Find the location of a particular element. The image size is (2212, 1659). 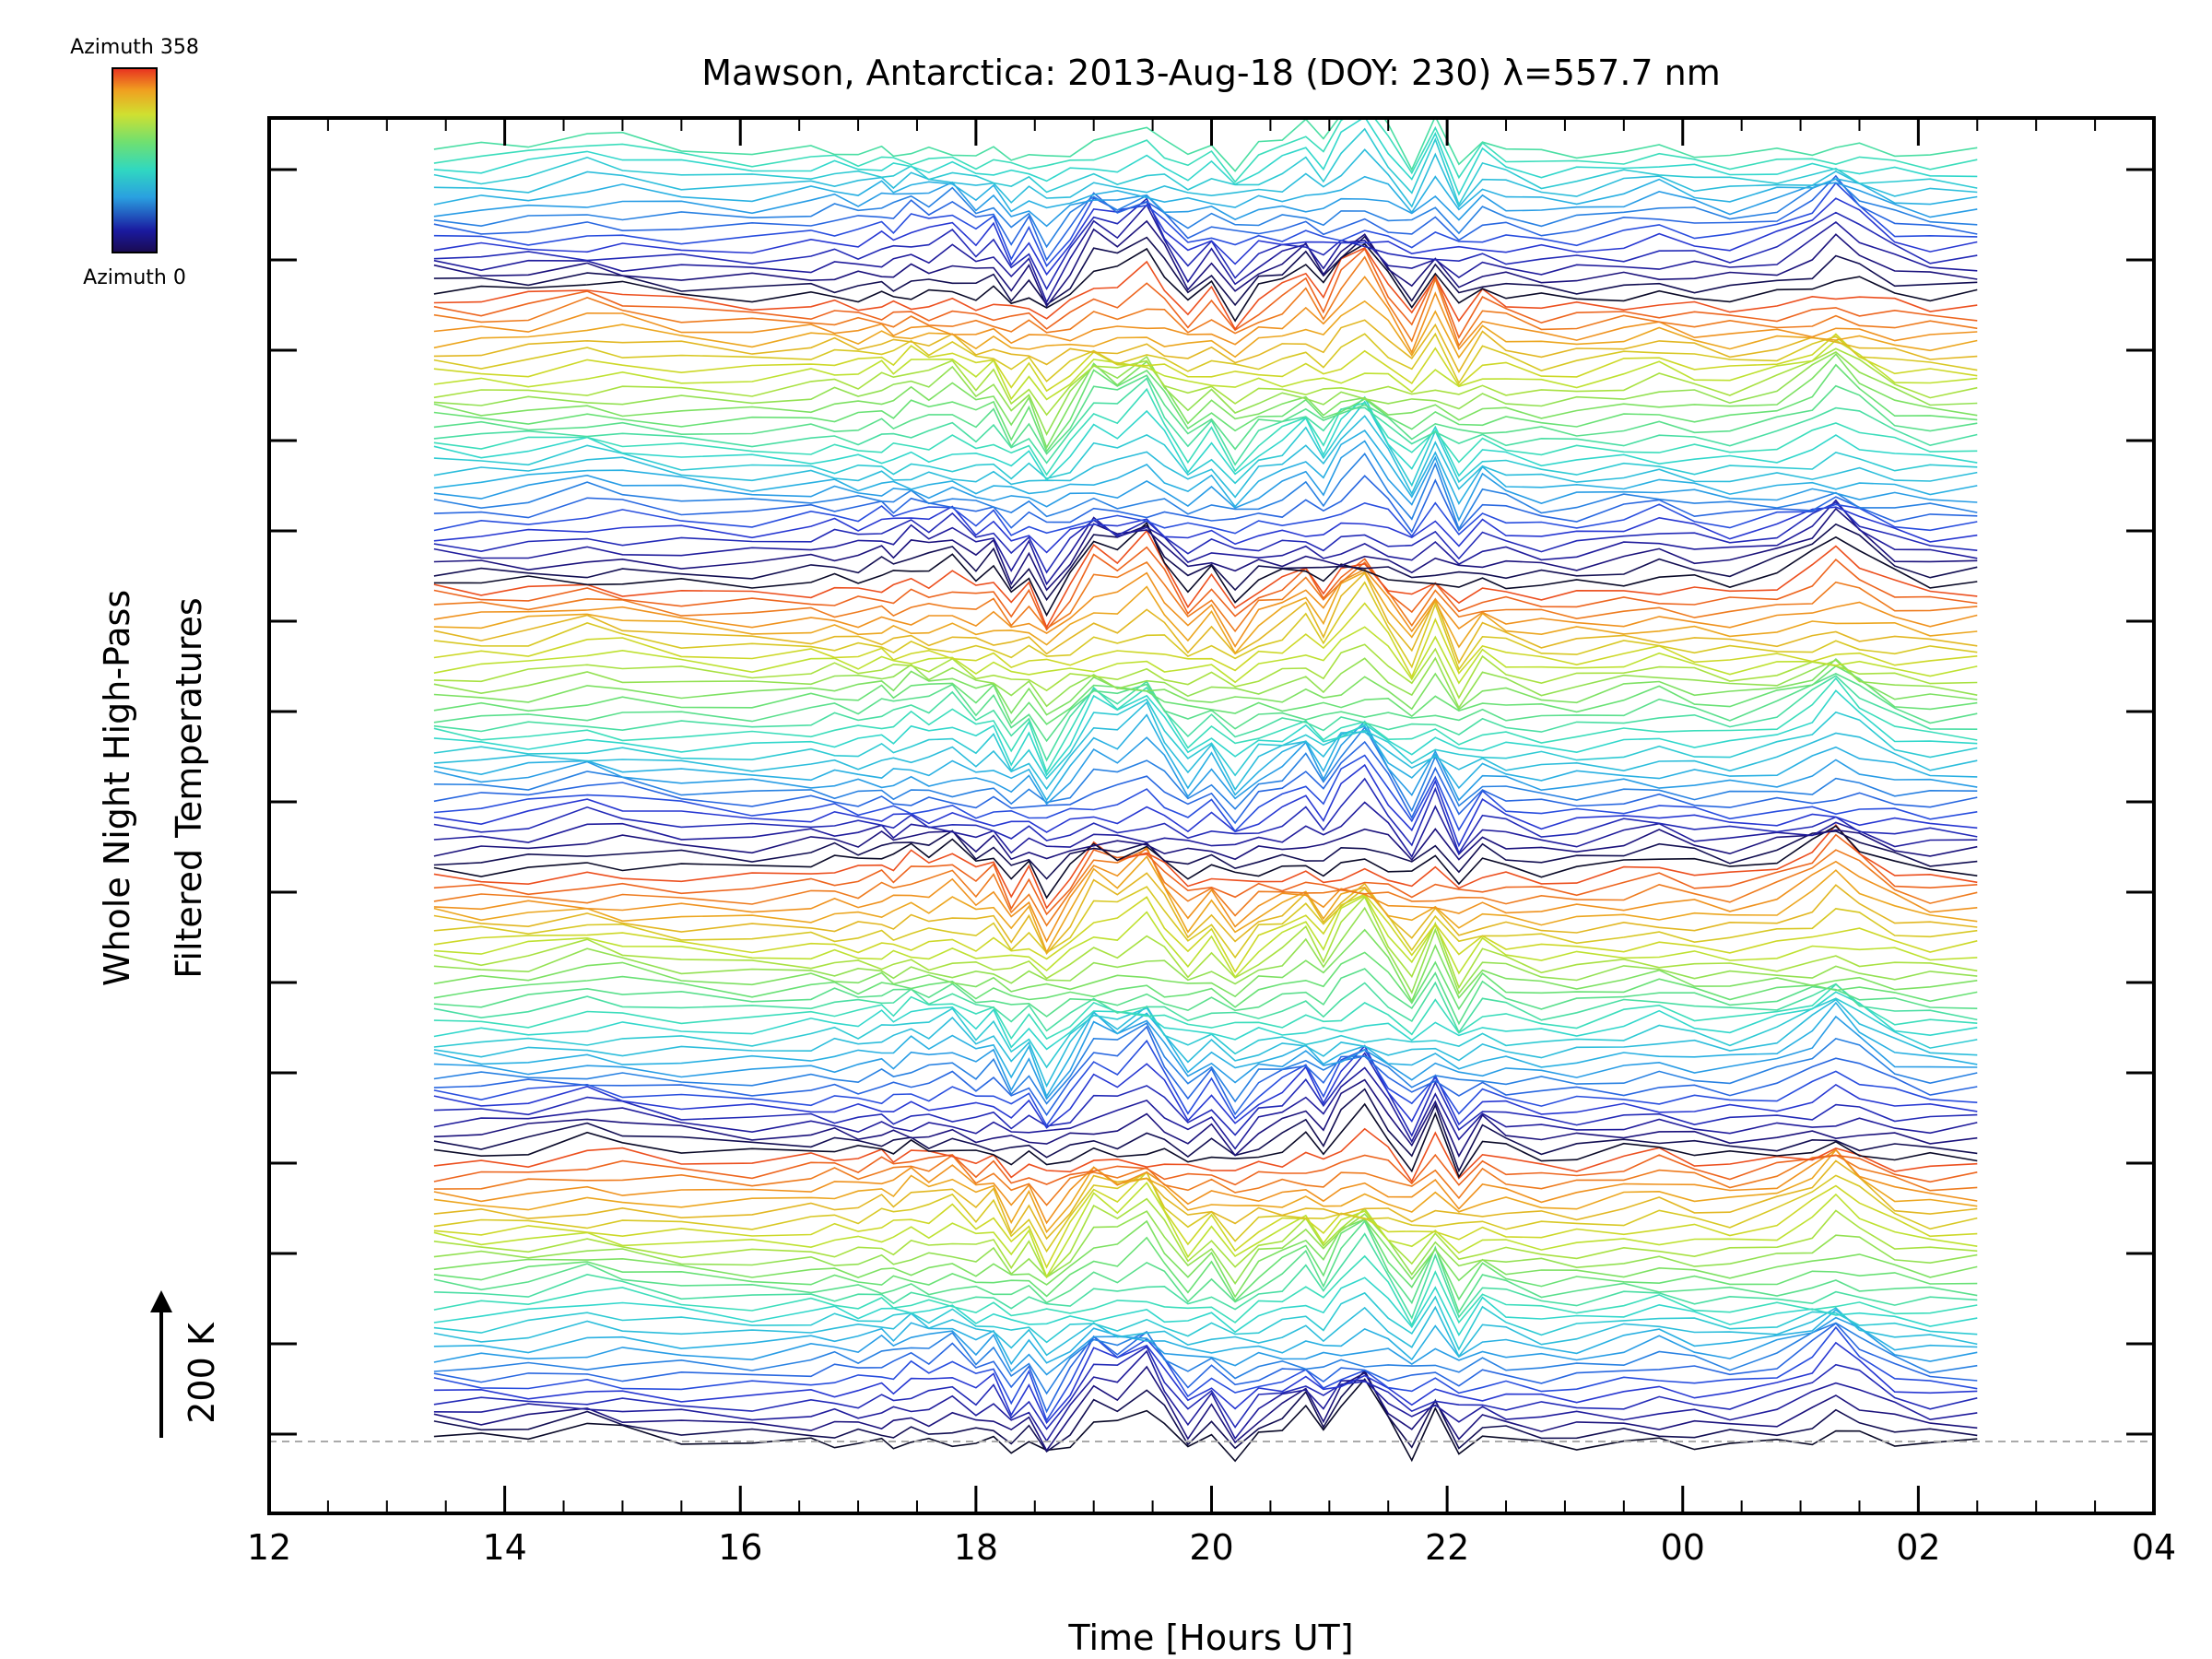

x-tick-label: 20 is located at coordinates (1211, 1547).